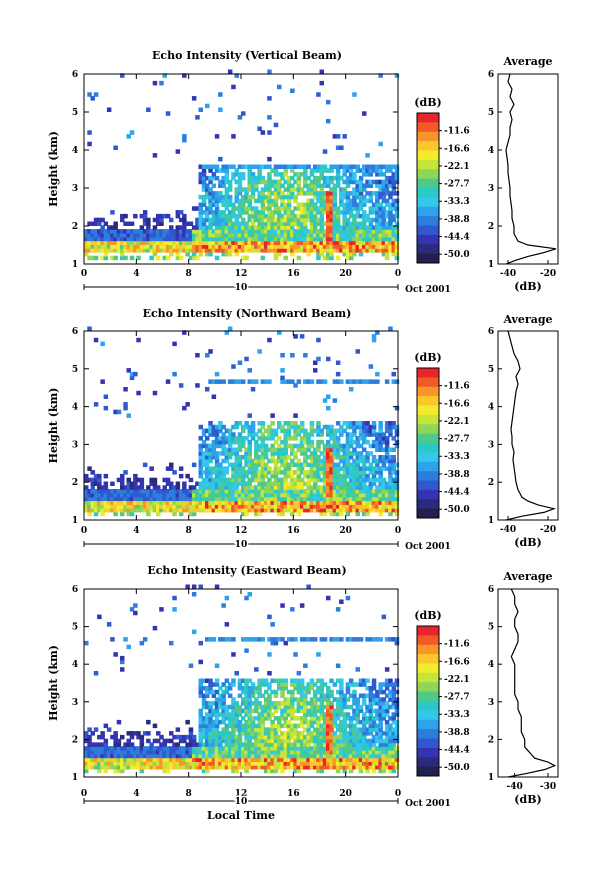 This screenshot has height=879, width=611. I want to click on profile-y-tick-label: 2, so click(491, 483).